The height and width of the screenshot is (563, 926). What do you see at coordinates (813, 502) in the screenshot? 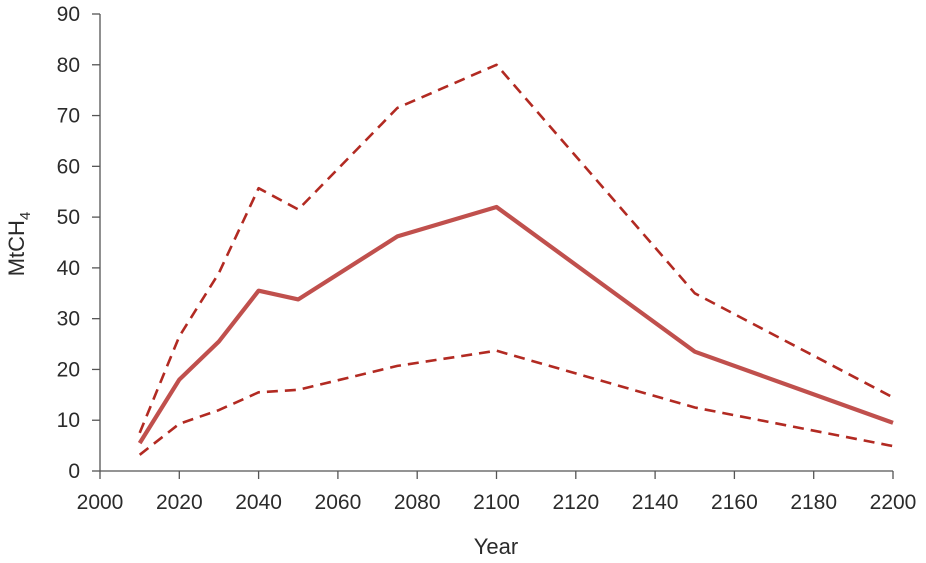
I see `x-tick-label: 2180` at bounding box center [813, 502].